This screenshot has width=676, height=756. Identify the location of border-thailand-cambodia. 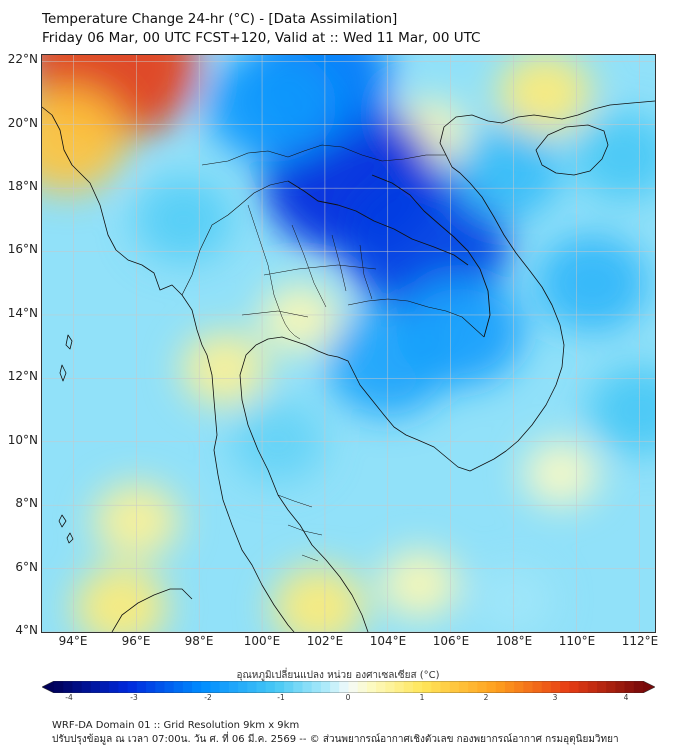
(416, 318).